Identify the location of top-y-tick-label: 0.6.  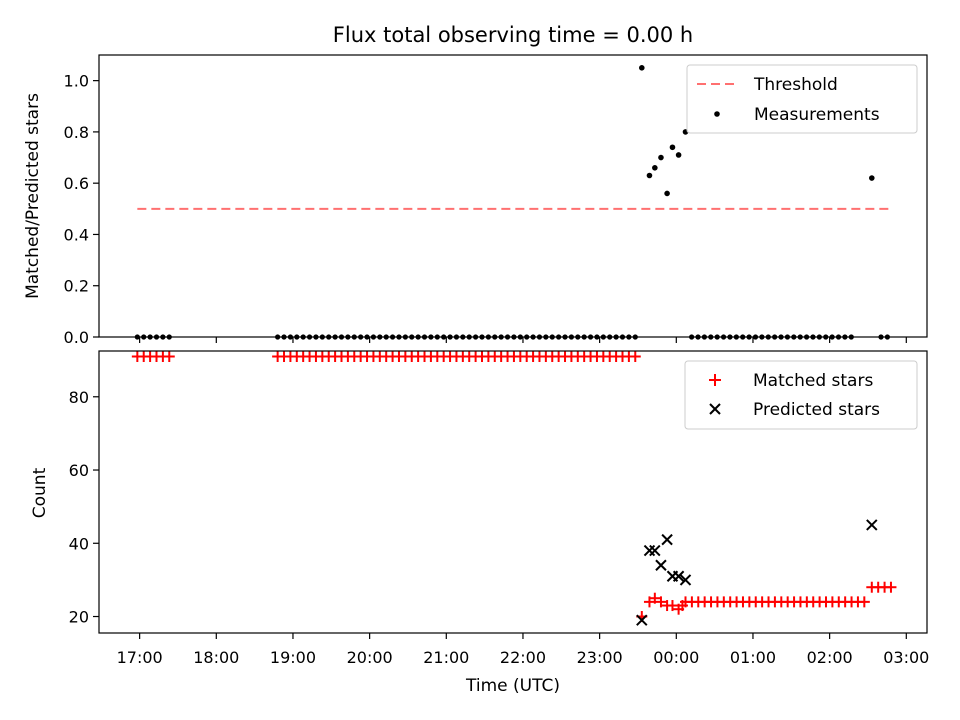
(76, 183).